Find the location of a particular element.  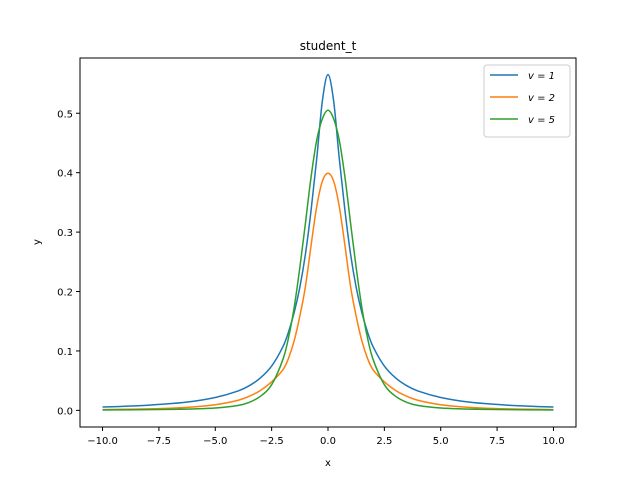

x-tick-label: −10.0 is located at coordinates (102, 441).